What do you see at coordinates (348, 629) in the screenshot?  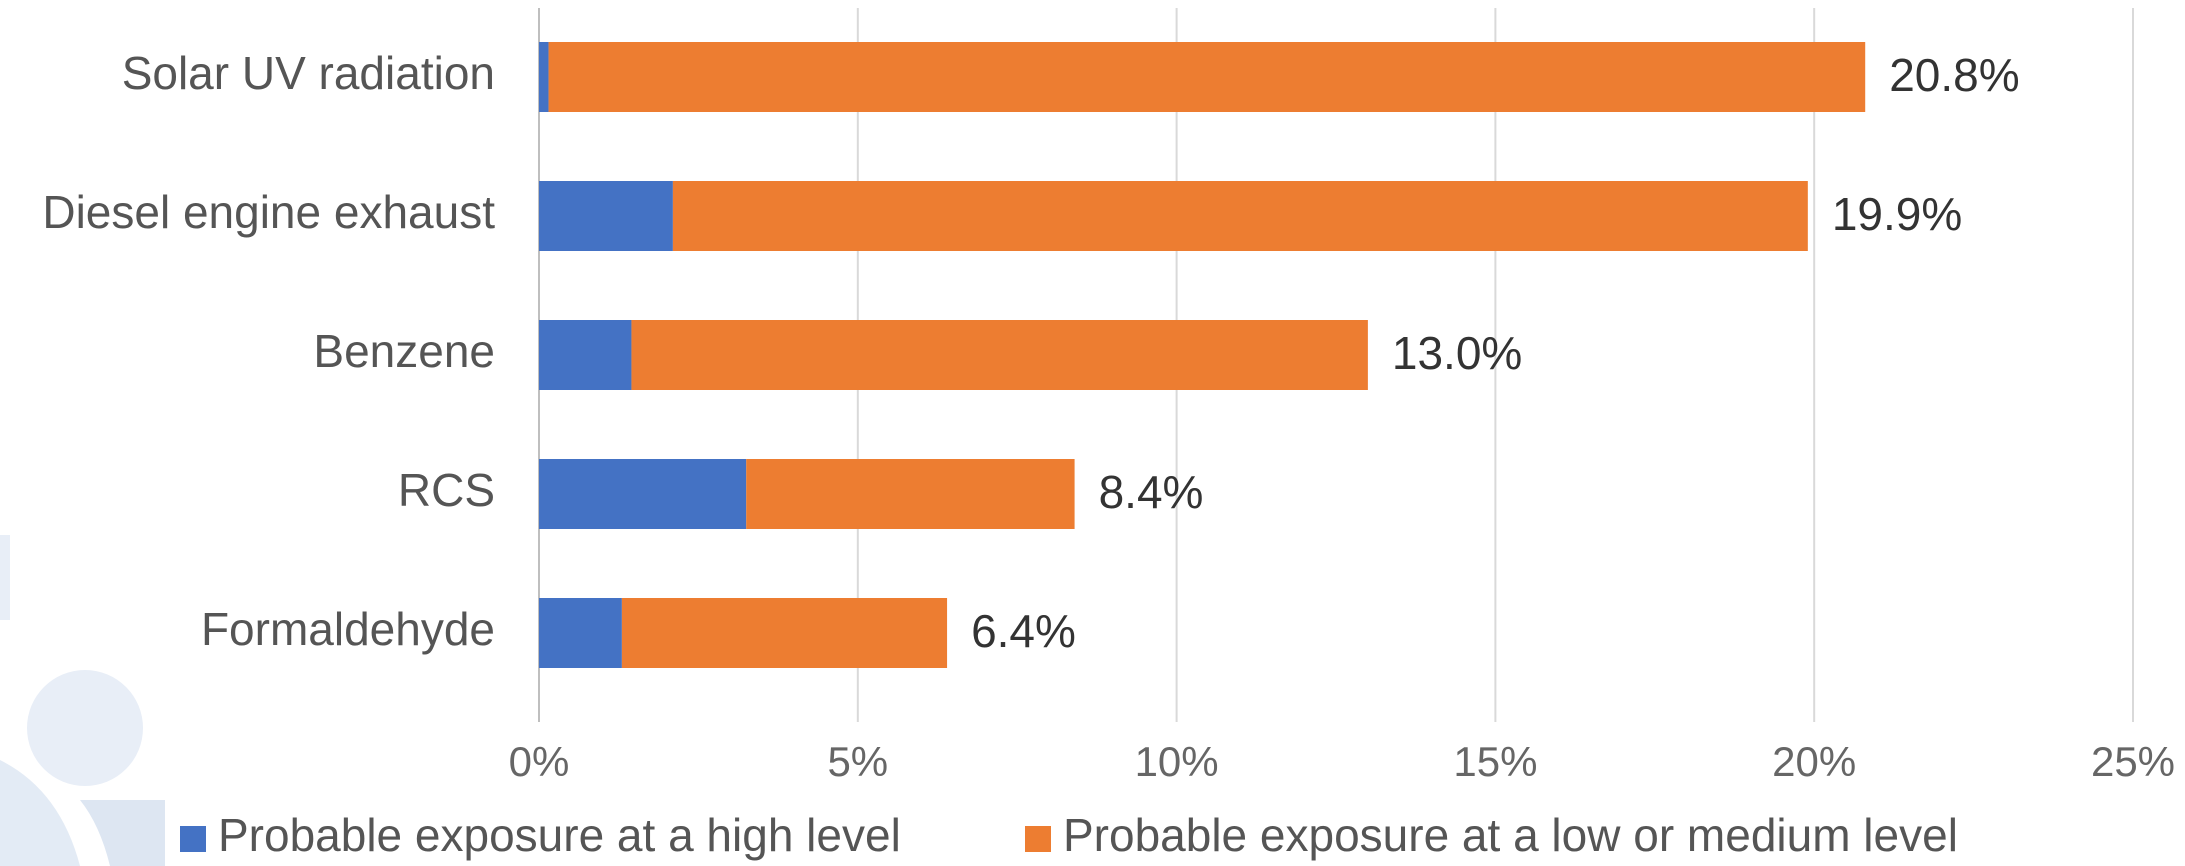 I see `category-label: Formaldehyde` at bounding box center [348, 629].